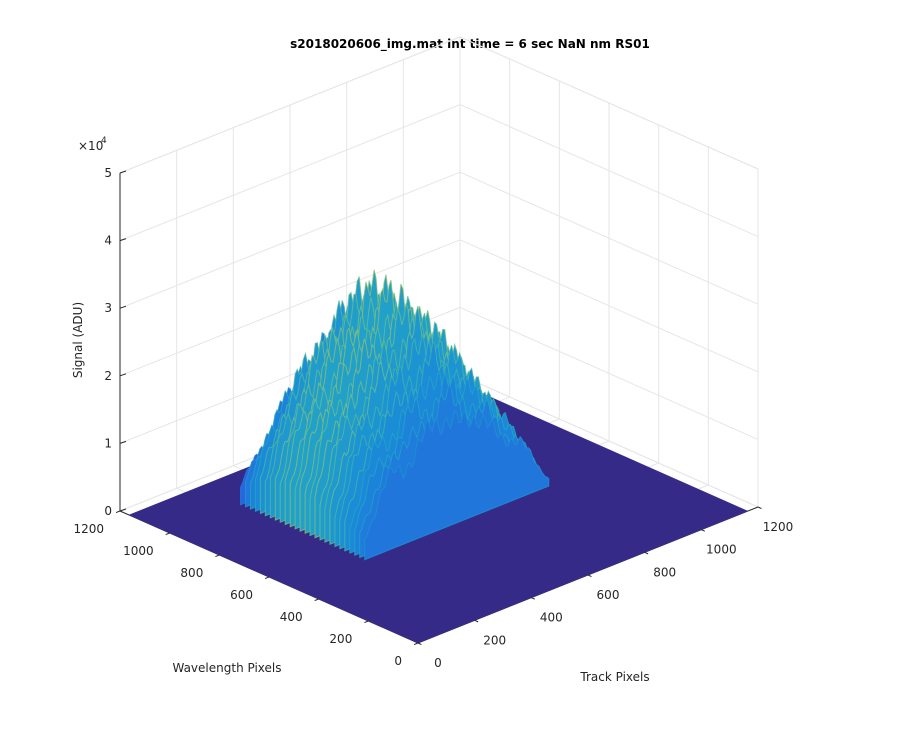  What do you see at coordinates (226, 668) in the screenshot?
I see `y-axis-label: Wavelength Pixels` at bounding box center [226, 668].